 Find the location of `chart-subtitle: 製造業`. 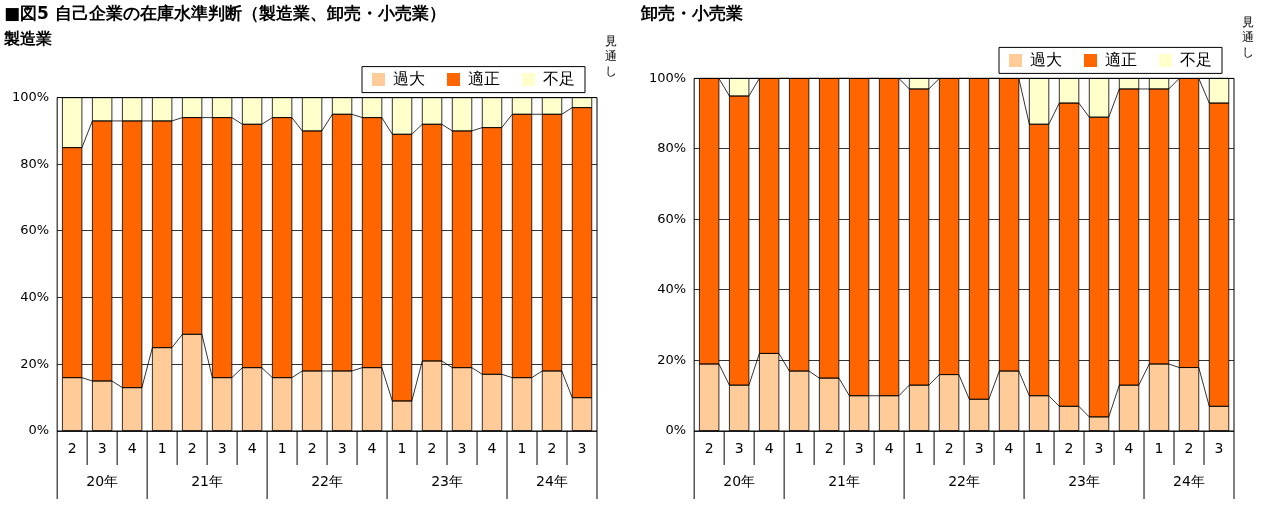

chart-subtitle: 製造業 is located at coordinates (27, 39).